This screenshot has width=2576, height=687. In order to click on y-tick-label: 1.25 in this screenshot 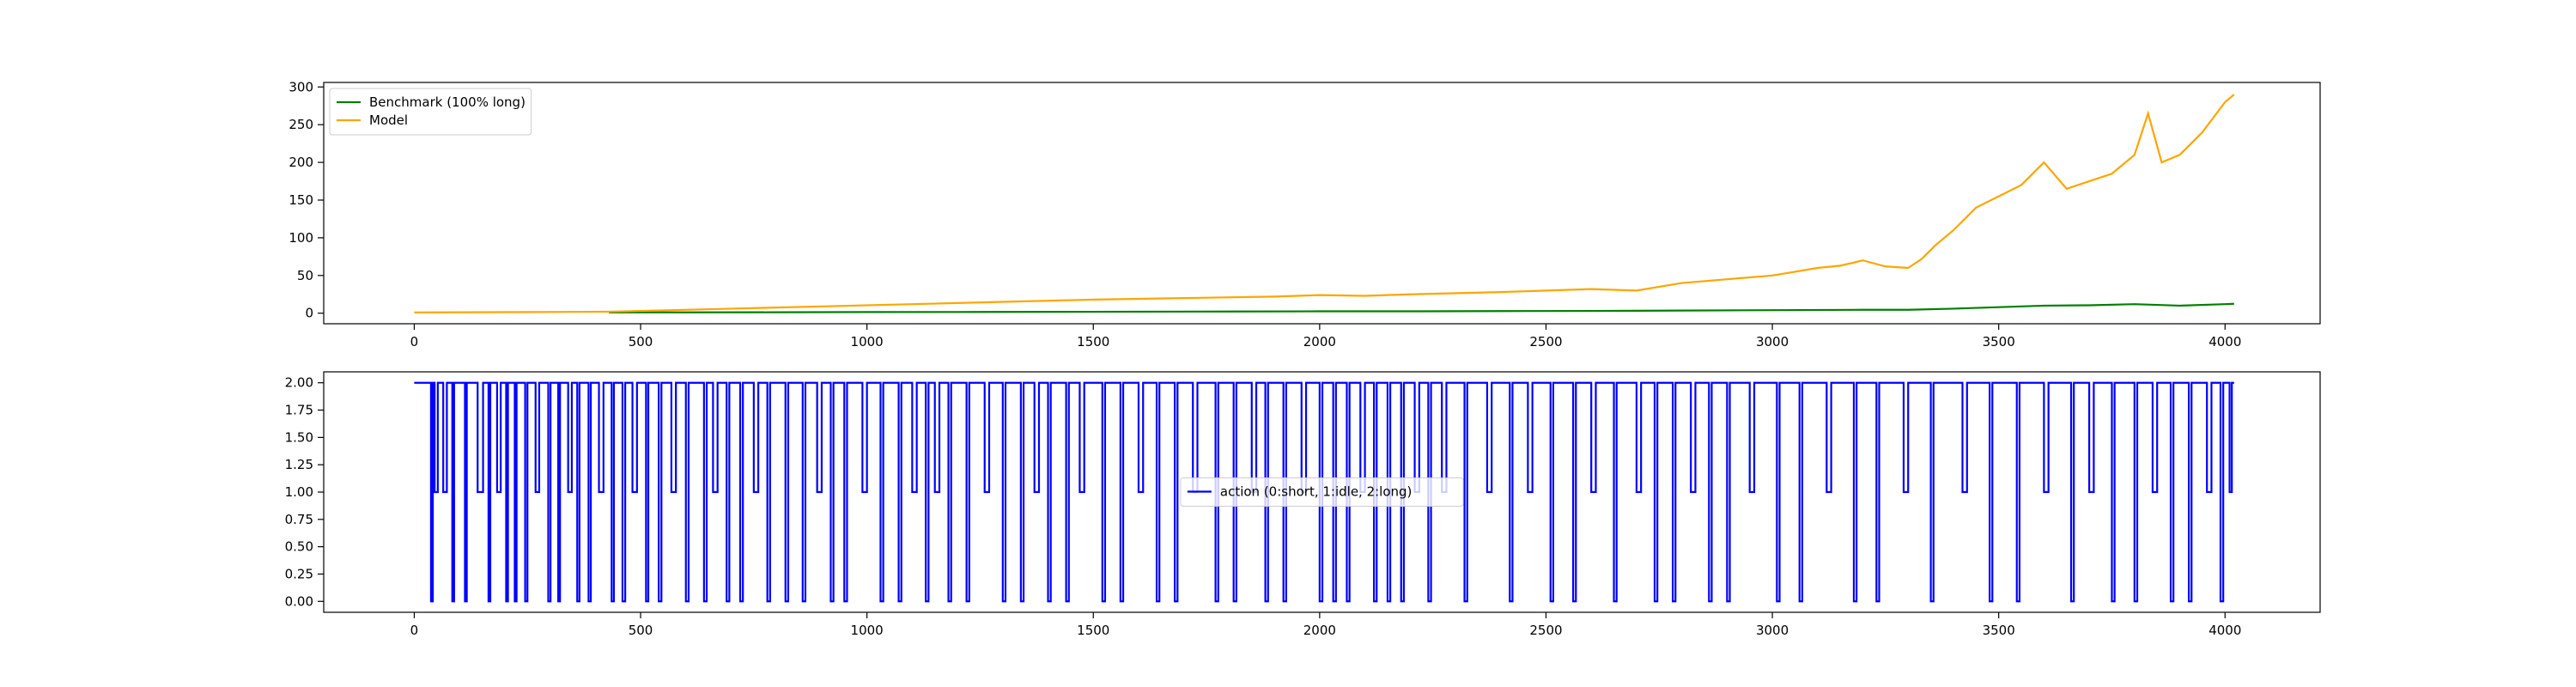, I will do `click(299, 464)`.